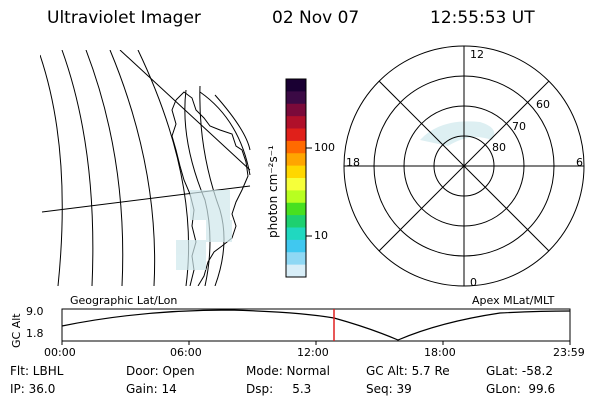 The image size is (600, 400). I want to click on mlat-80-label: 80, so click(499, 147).